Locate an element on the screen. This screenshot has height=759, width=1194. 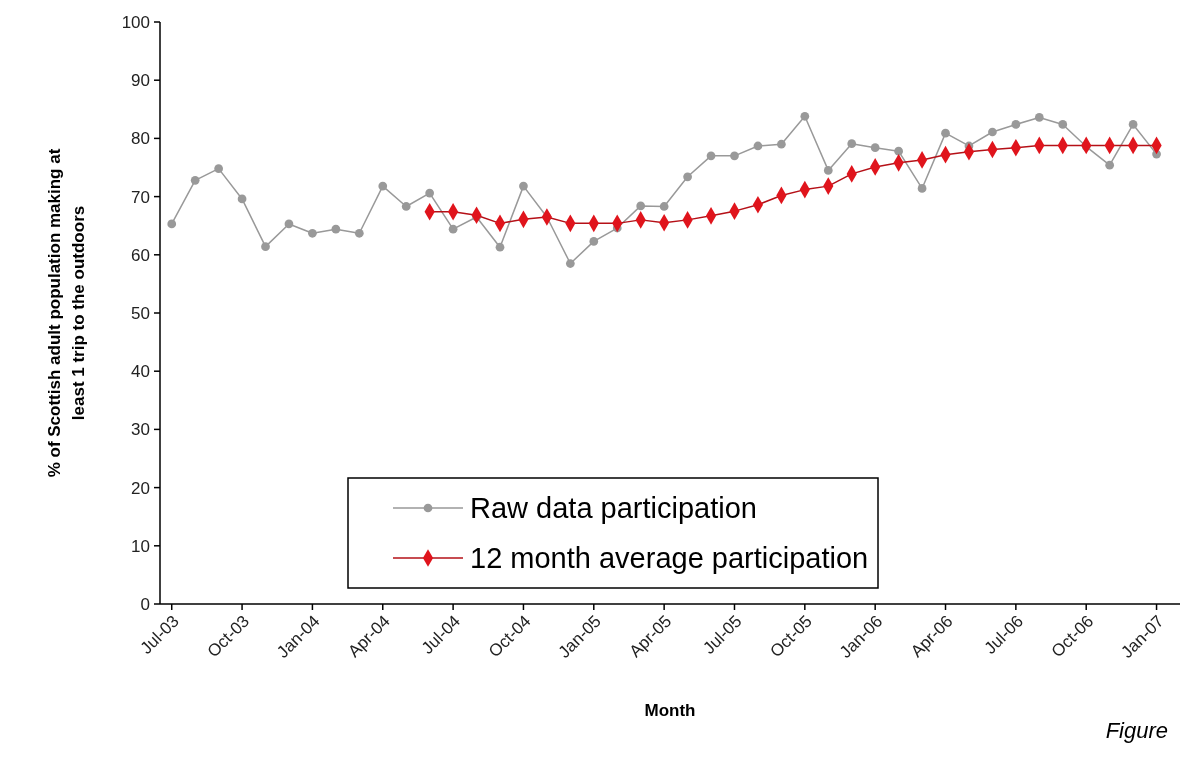
y-tick-label: 20 is located at coordinates (140, 488).